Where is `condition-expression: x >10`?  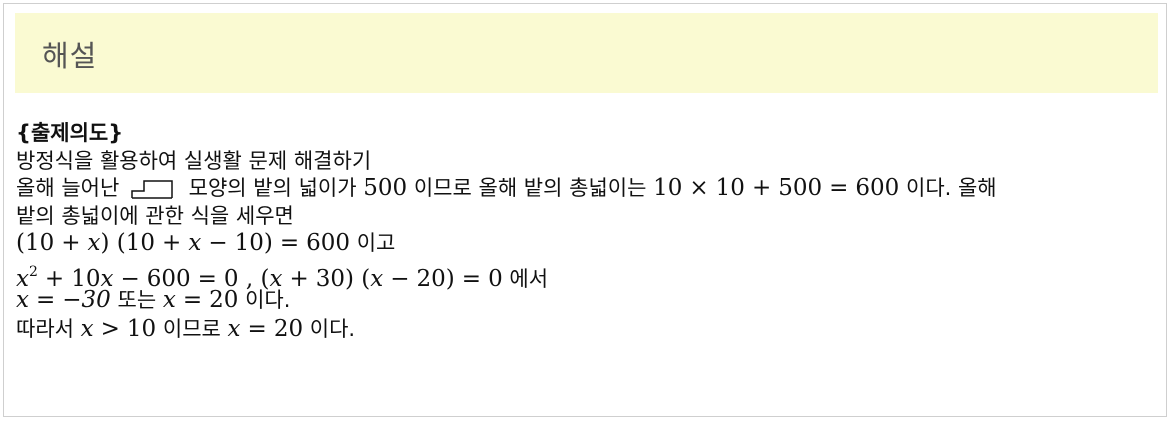
condition-expression: x >10 is located at coordinates (118, 328).